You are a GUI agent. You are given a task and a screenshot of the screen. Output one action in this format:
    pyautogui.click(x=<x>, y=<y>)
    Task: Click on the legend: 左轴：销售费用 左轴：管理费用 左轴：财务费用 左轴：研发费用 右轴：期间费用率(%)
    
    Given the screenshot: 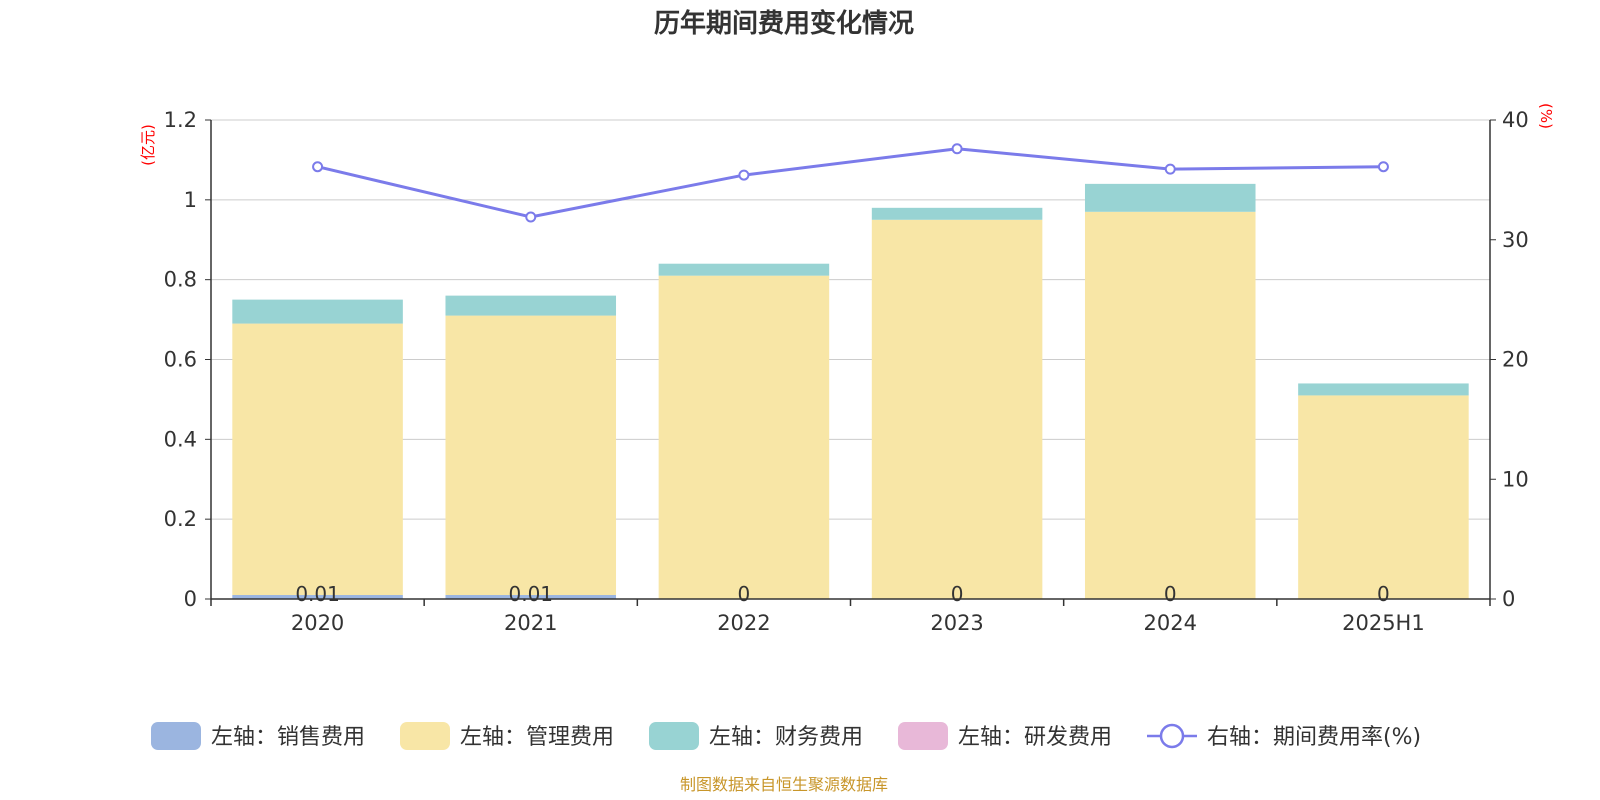 What is the action you would take?
    pyautogui.click(x=786, y=736)
    